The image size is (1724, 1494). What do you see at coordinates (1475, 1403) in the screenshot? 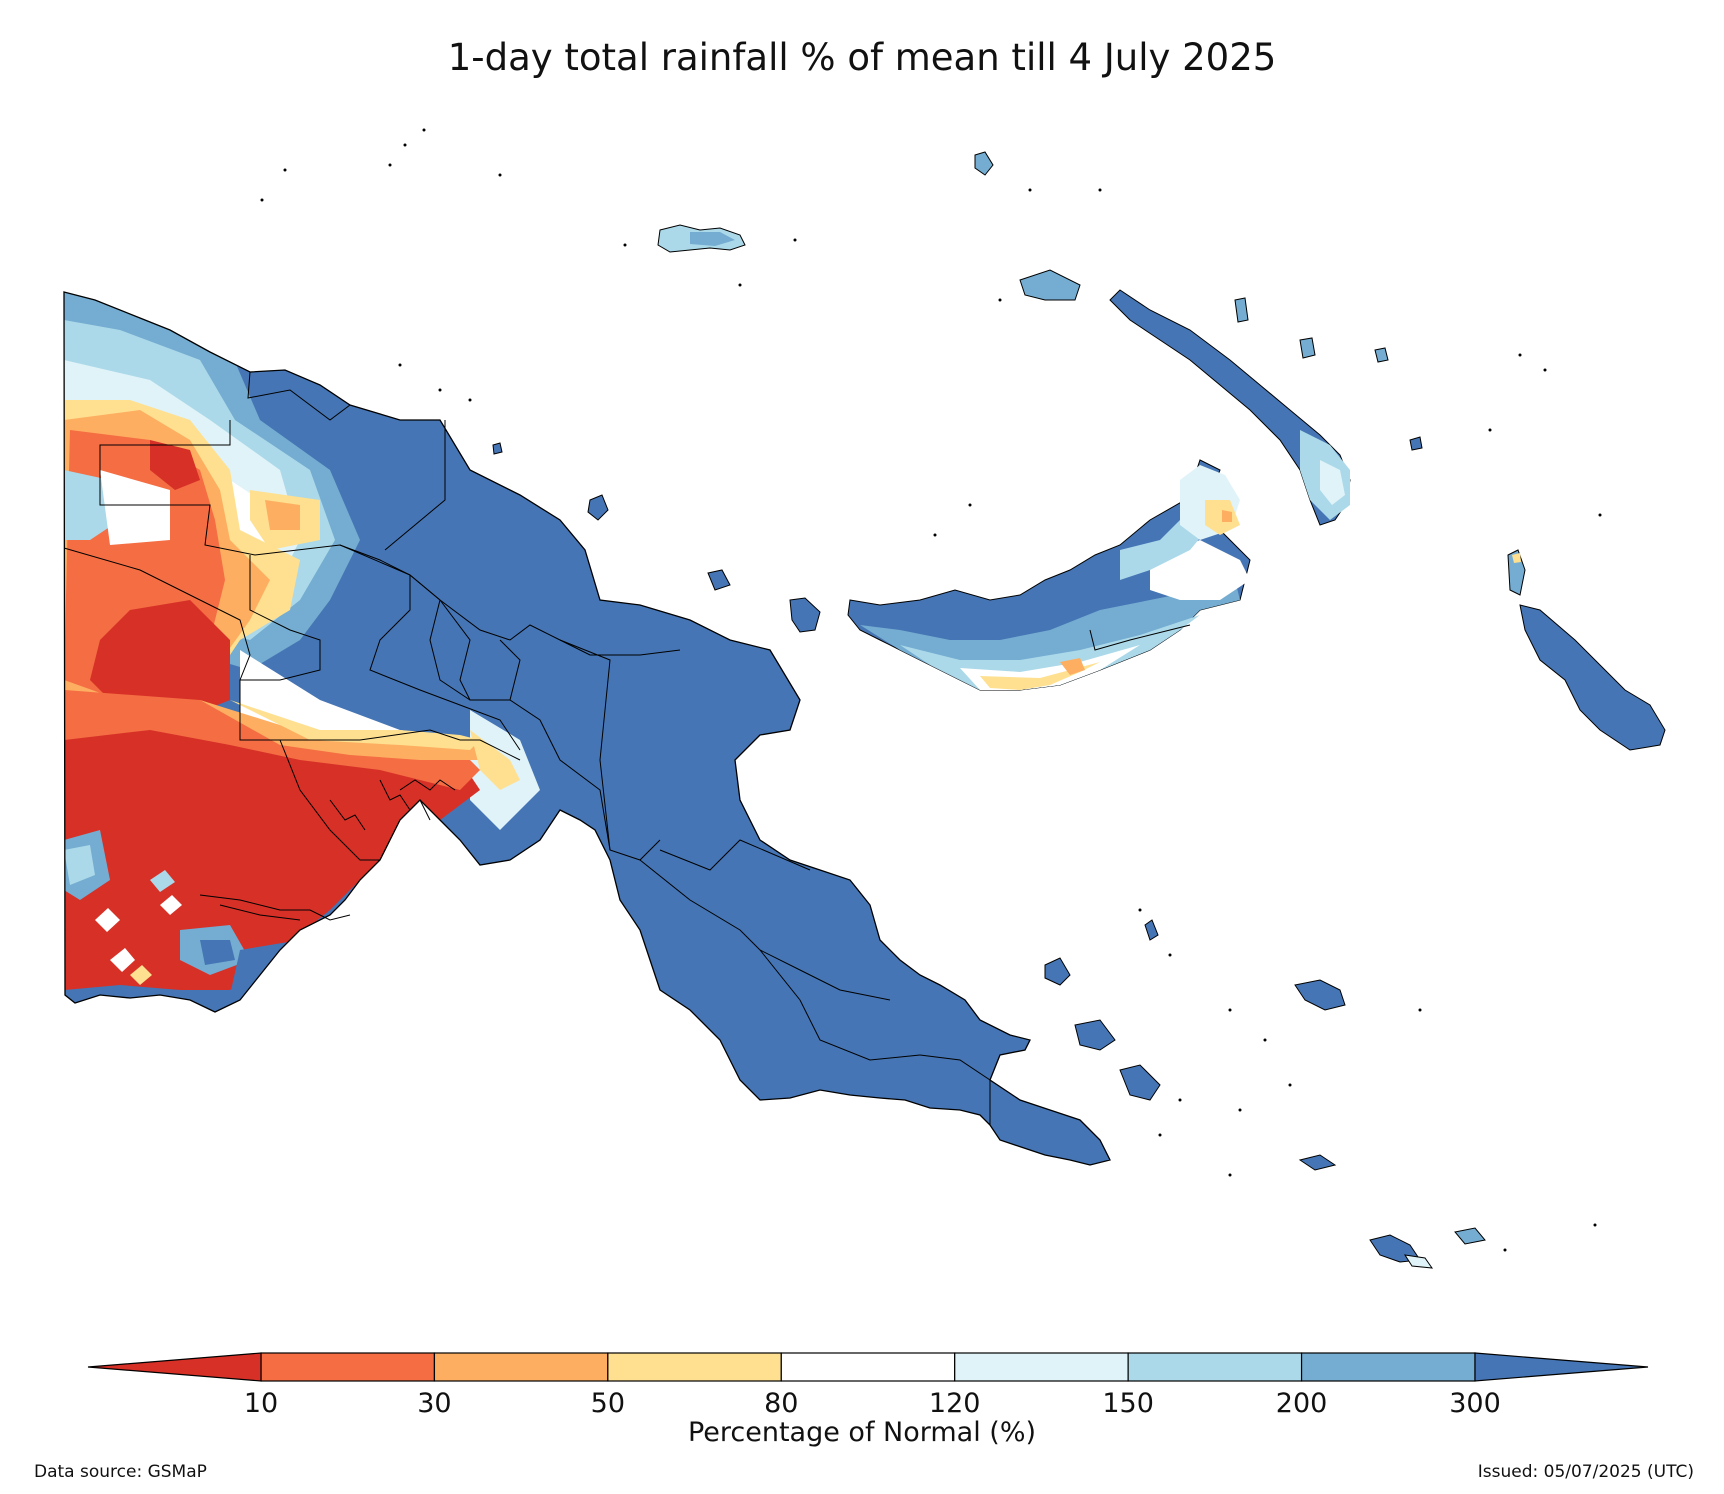
I see `colorbar-tick-label: 300` at bounding box center [1475, 1403].